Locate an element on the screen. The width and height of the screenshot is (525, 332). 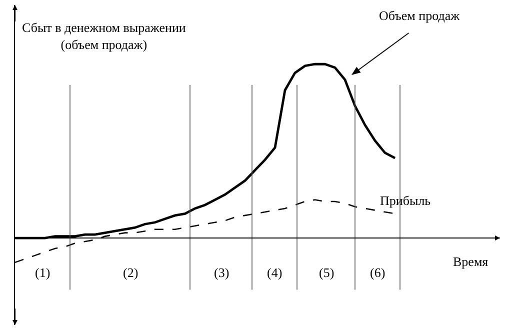
series-label: Прибыль is located at coordinates (405, 200).